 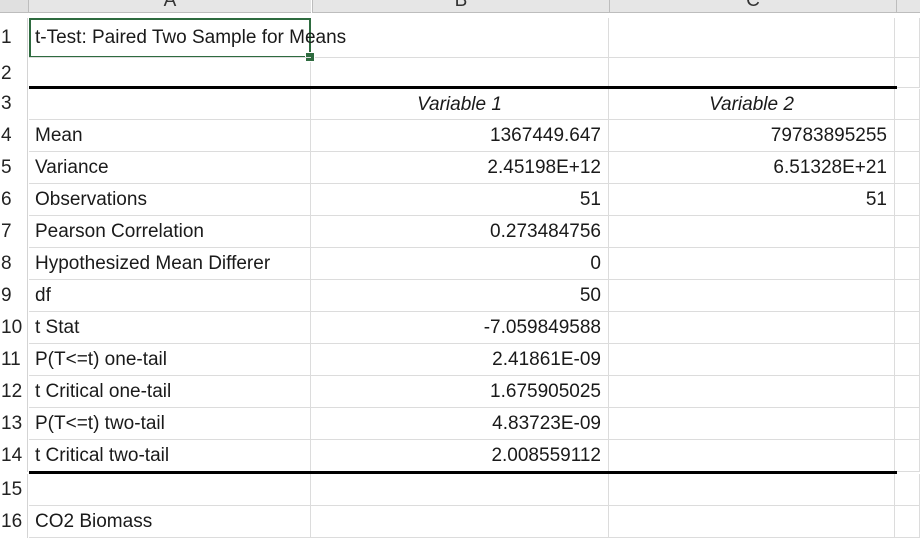 I want to click on stat-label-cell: df, so click(x=170, y=296).